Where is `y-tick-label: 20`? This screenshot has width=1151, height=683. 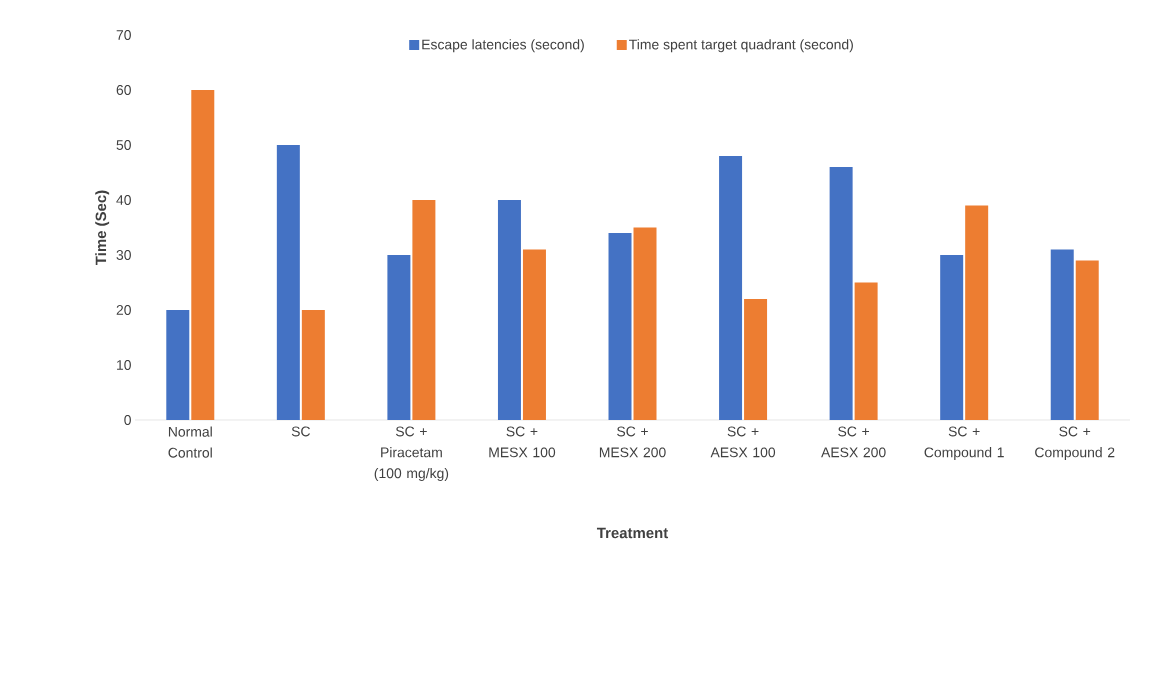 y-tick-label: 20 is located at coordinates (123, 310).